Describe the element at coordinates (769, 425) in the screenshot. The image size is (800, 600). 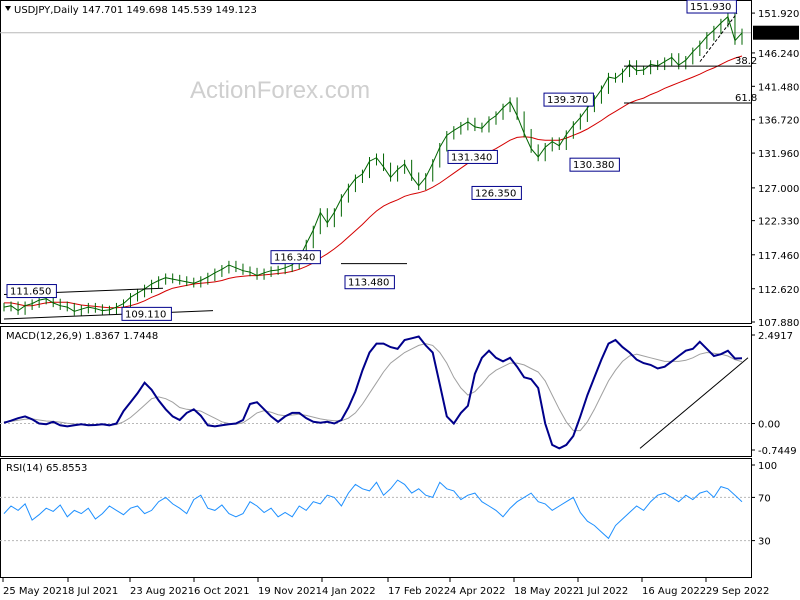
I see `macd-tick-label: 0.00` at that location.